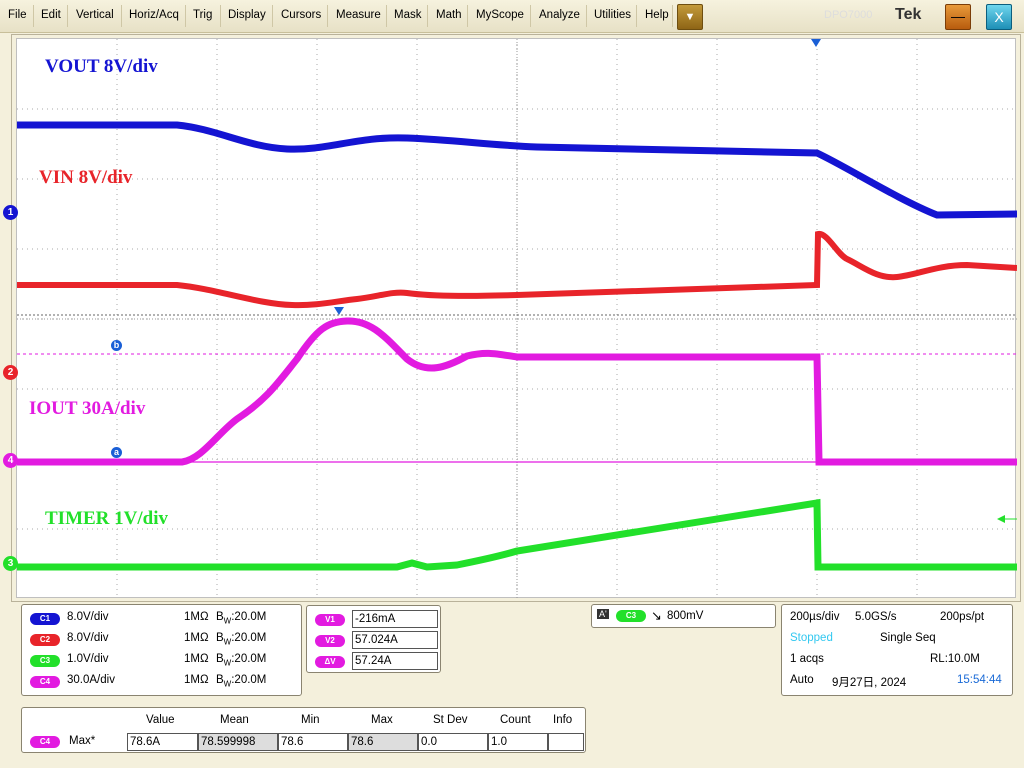 This screenshot has width=1024, height=768. What do you see at coordinates (51, 15) in the screenshot?
I see `menu-edit: Edit` at bounding box center [51, 15].